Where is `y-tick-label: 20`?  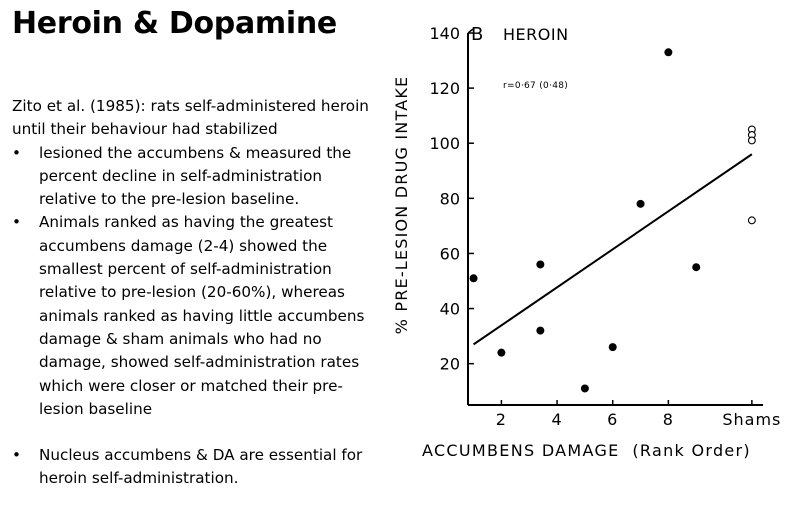 y-tick-label: 20 is located at coordinates (450, 364).